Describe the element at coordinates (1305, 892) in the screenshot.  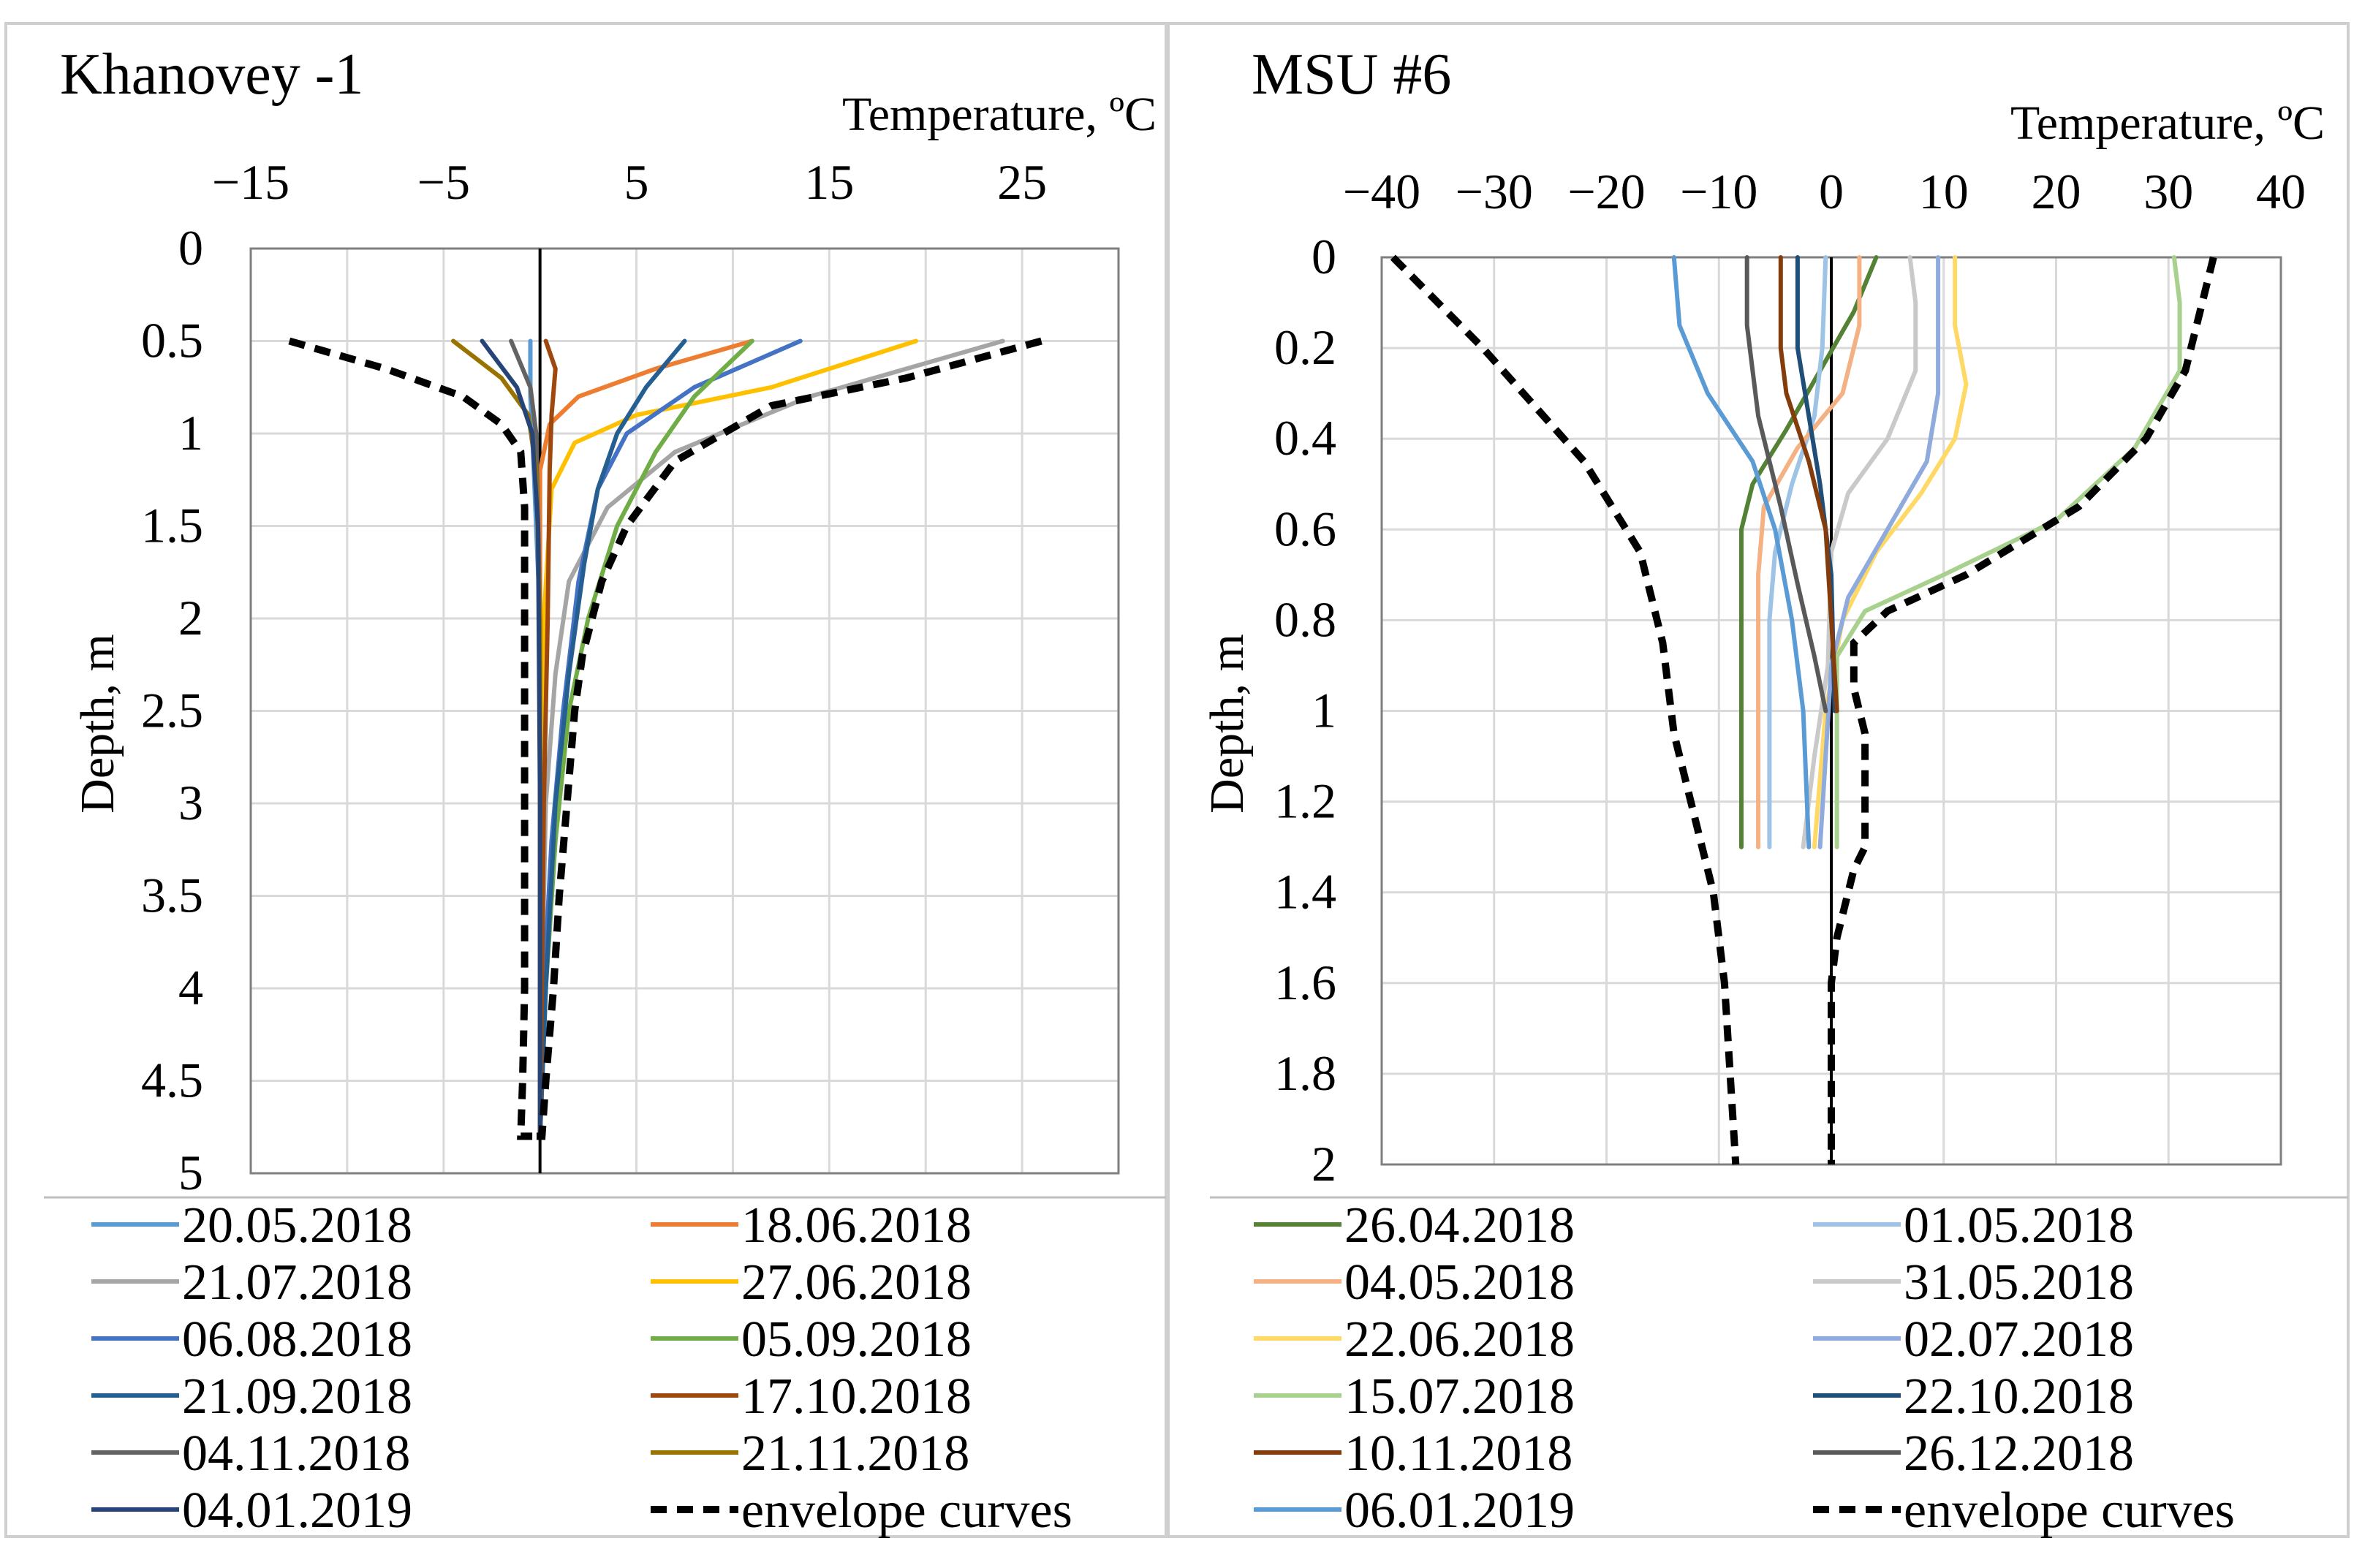
I see `right-y-tick-label: 1.4` at that location.